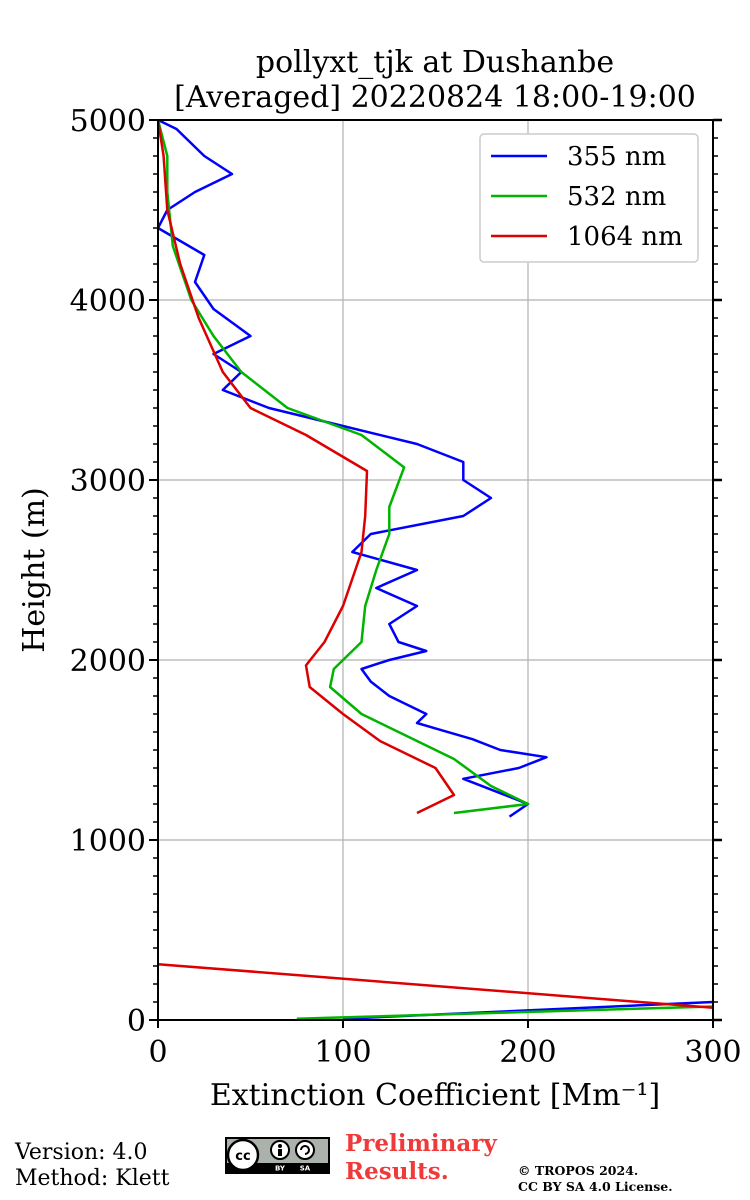 Image resolution: width=750 pixels, height=1200 pixels. I want to click on copyright-note: © TROPOS 2024. CC BY SA 4.0 License., so click(595, 1179).